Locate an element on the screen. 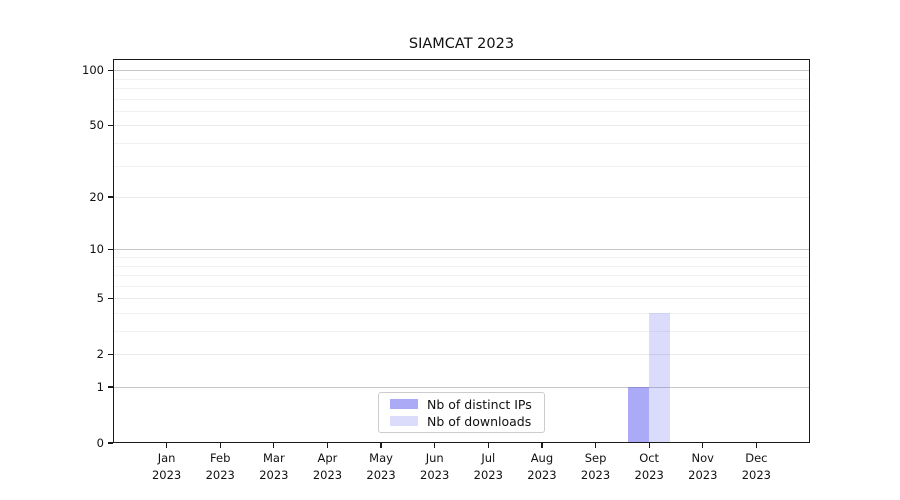 This screenshot has width=900, height=500. x-tick-sep is located at coordinates (595, 445).